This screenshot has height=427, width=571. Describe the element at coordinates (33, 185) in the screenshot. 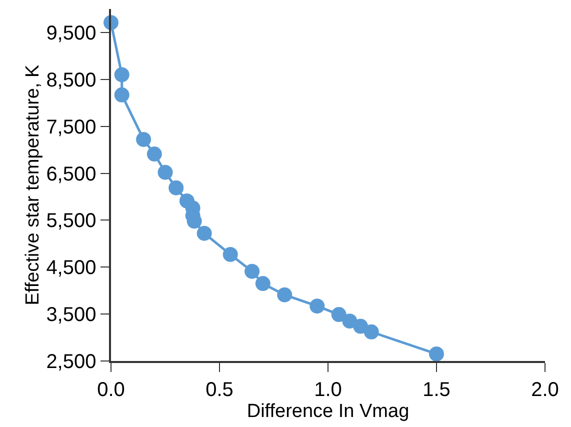

I see `y-axis-title: Effective star temperature, K` at that location.